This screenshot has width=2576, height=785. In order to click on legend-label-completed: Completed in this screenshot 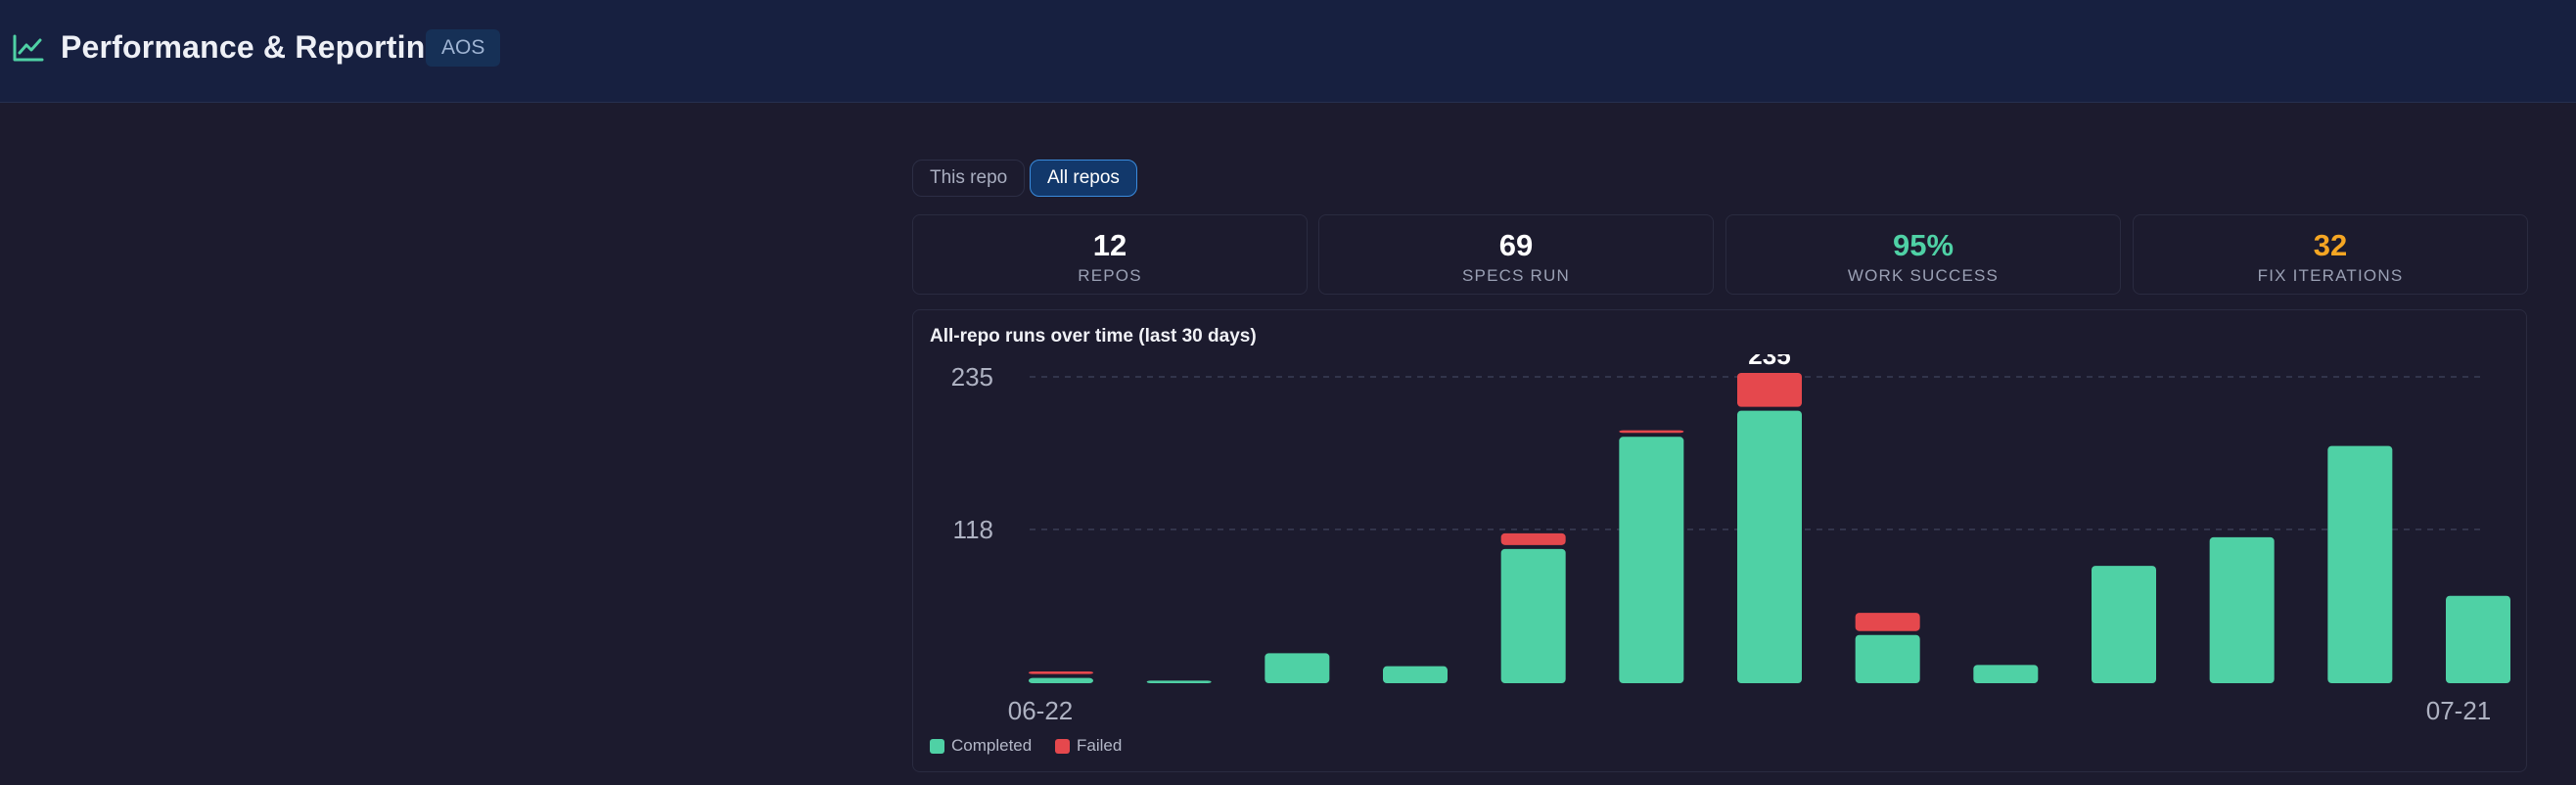, I will do `click(992, 745)`.